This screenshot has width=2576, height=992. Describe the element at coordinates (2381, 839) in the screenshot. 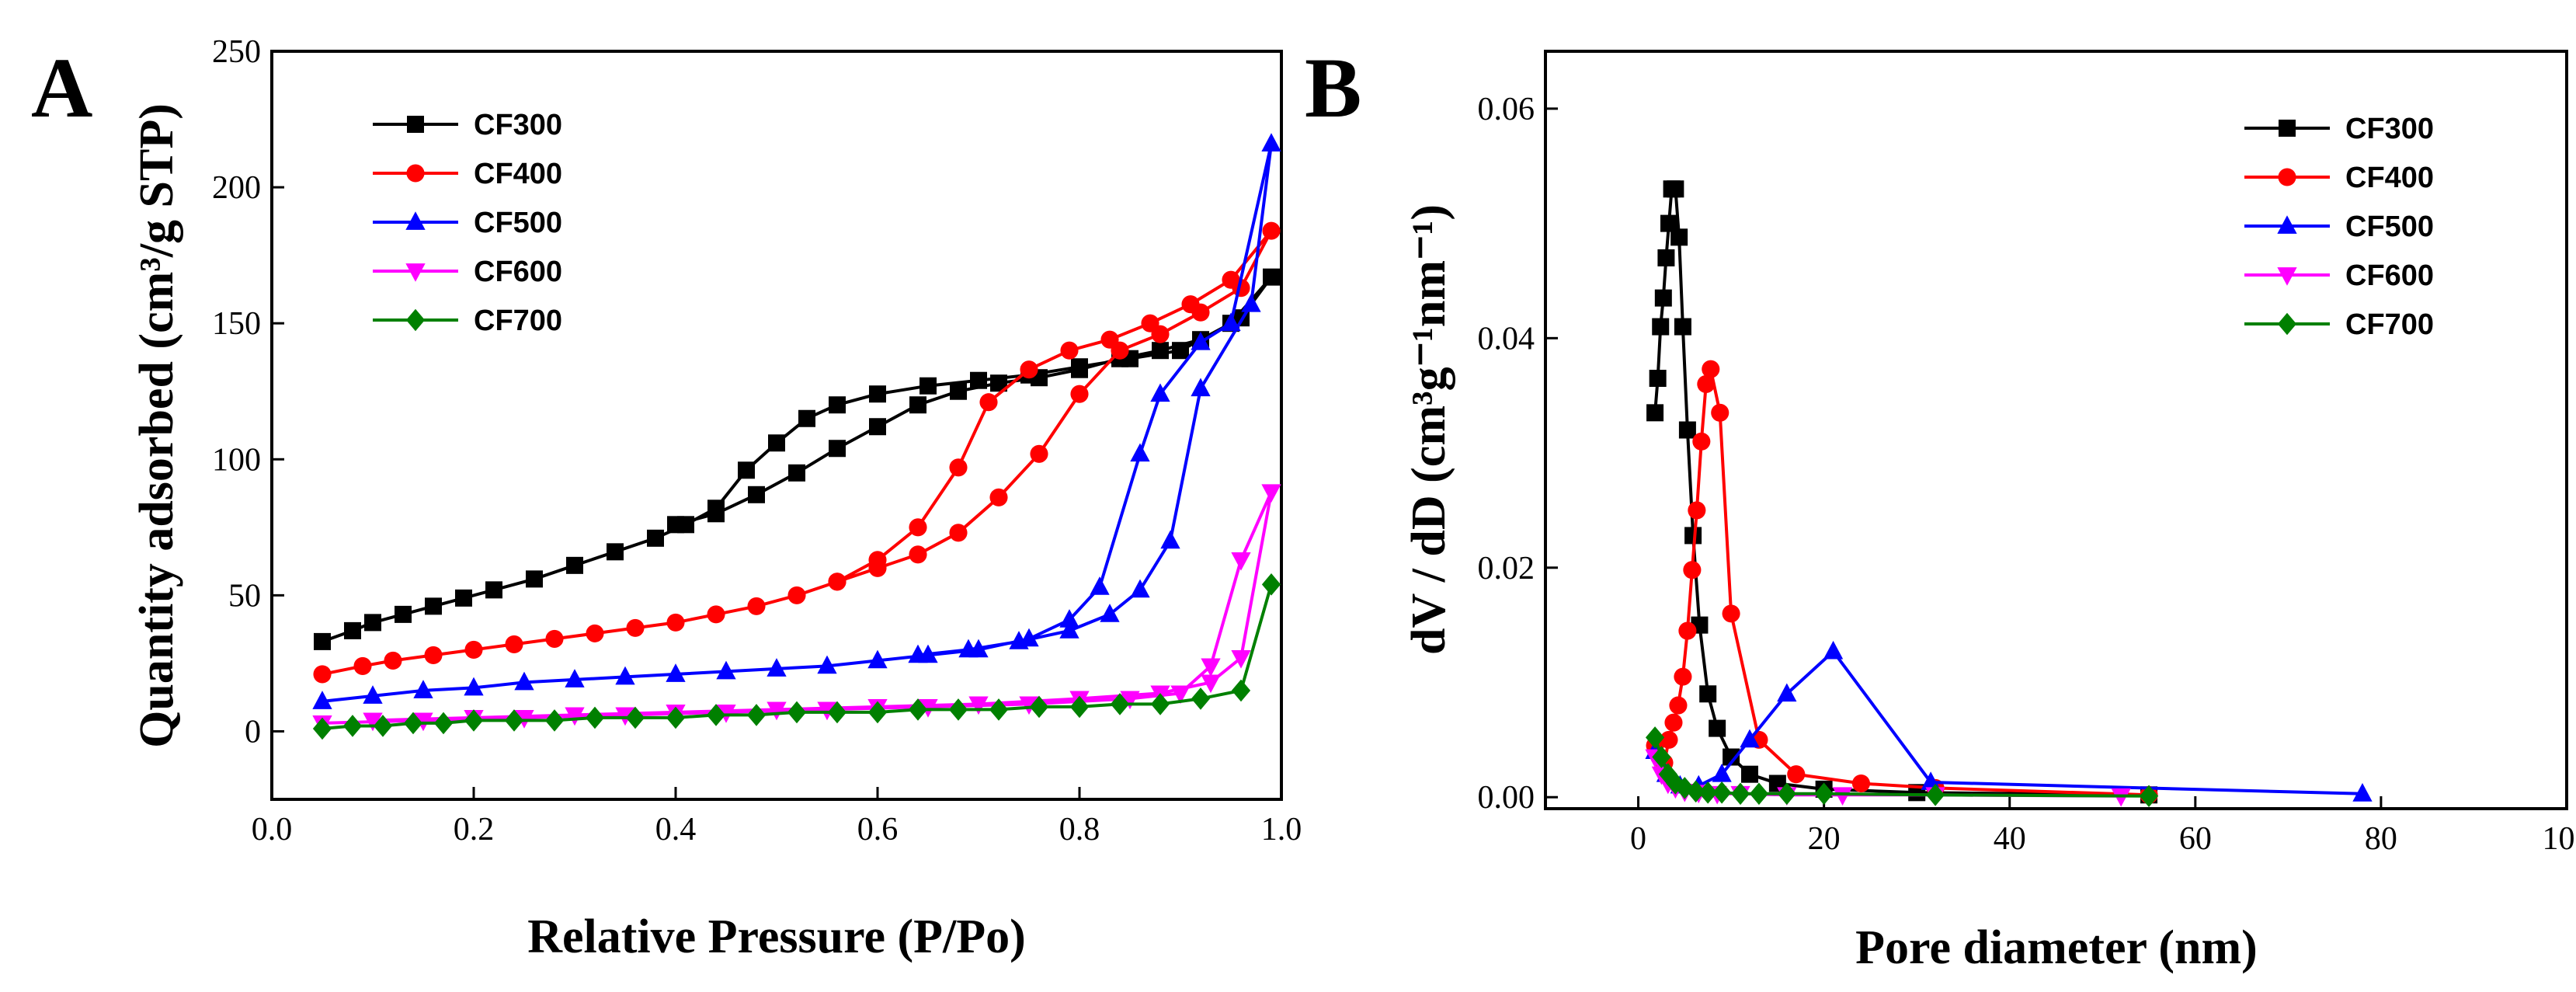

I see `x-tick-label: 80` at that location.